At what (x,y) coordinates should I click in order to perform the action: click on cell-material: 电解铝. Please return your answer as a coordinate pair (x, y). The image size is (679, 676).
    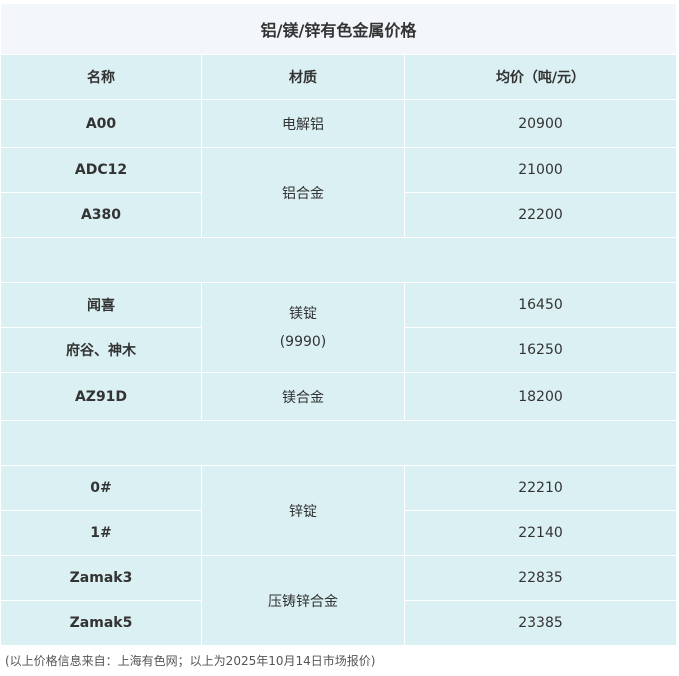
    Looking at the image, I should click on (303, 123).